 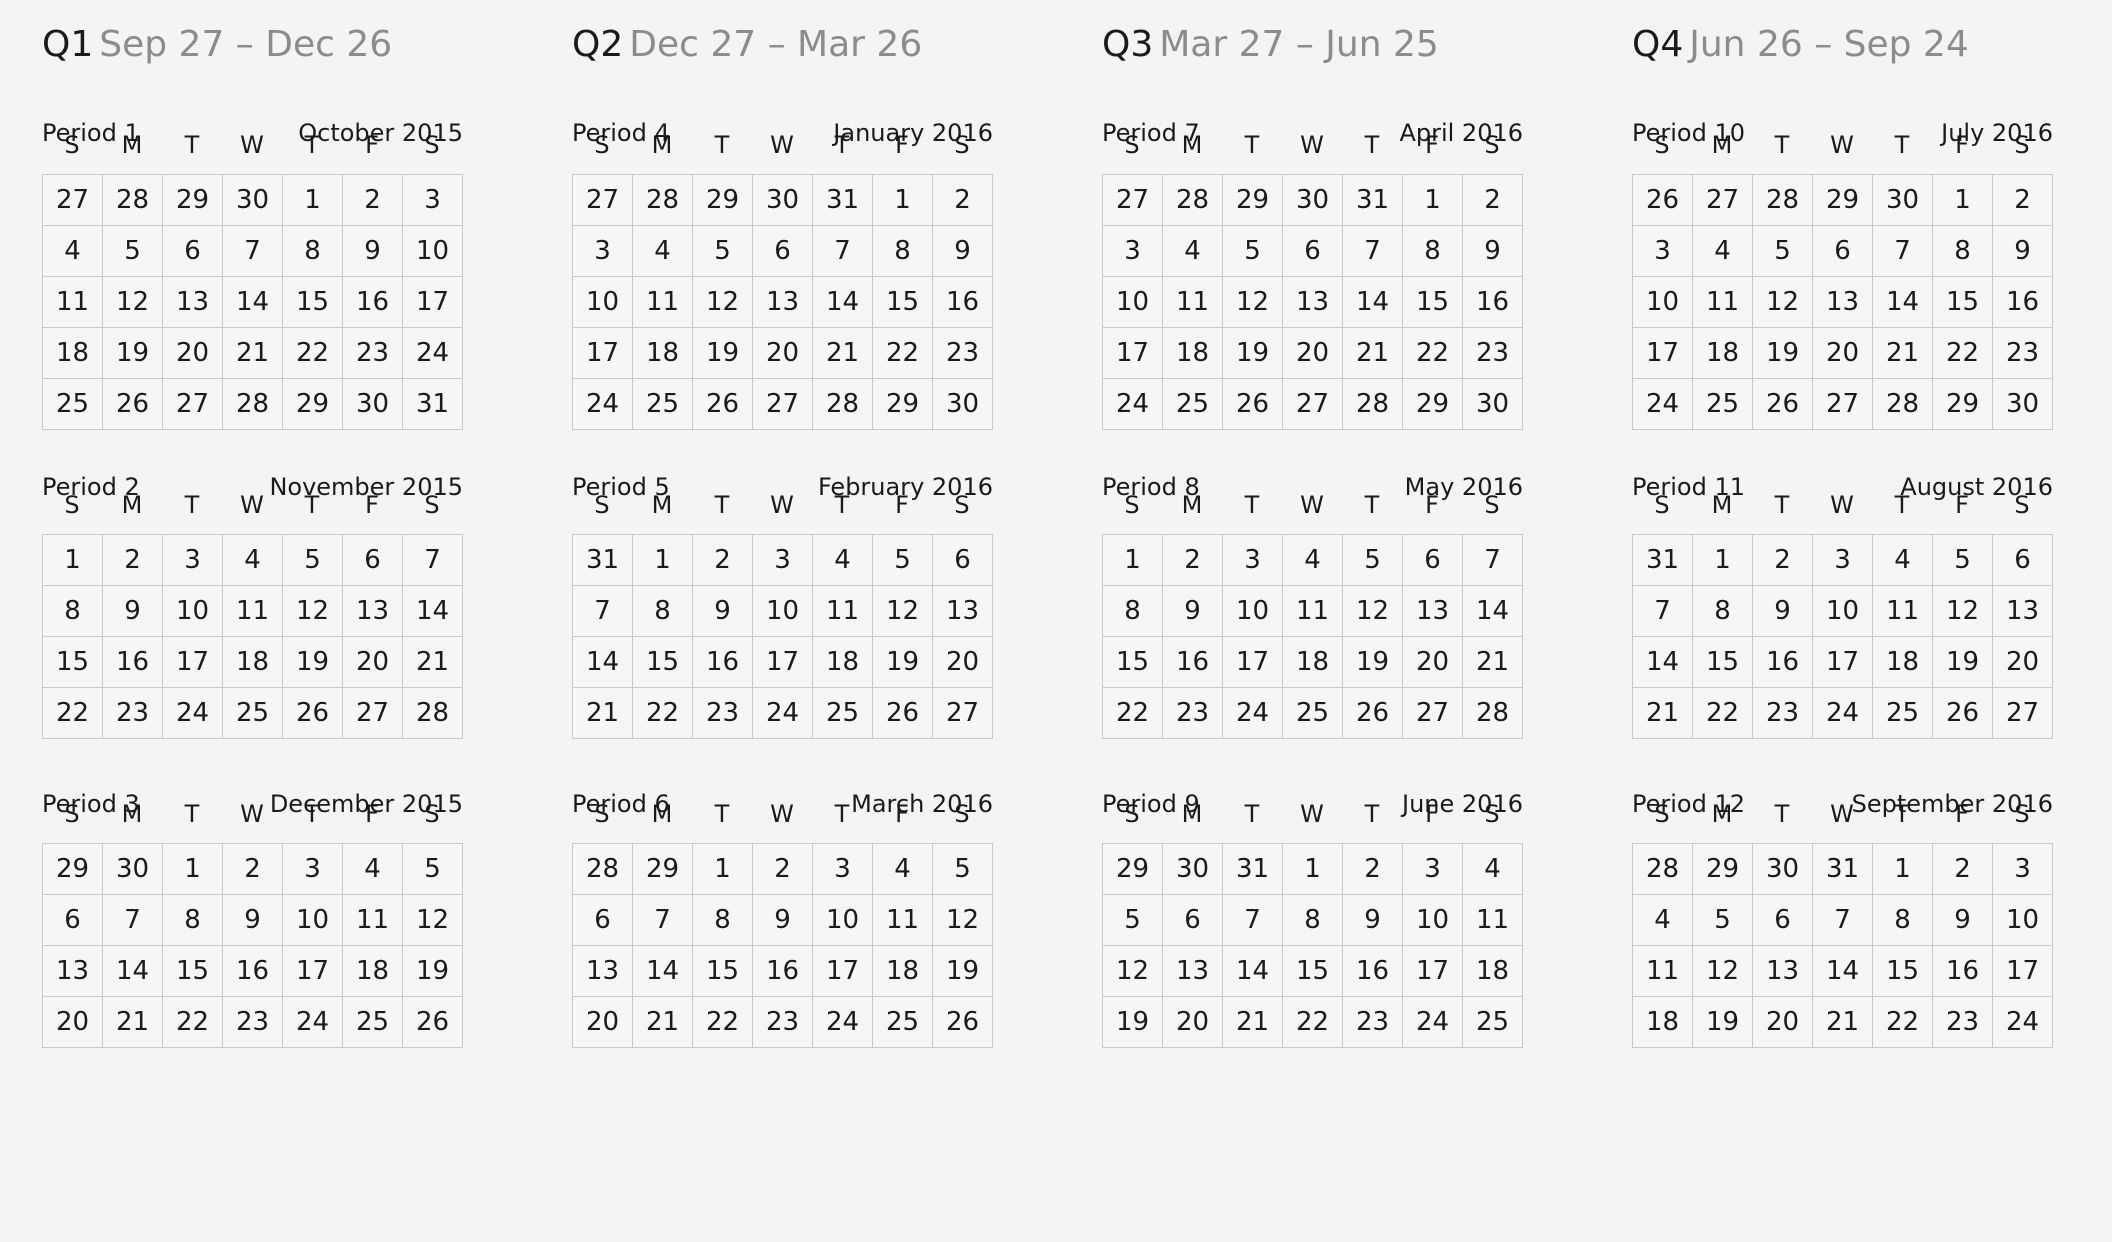 What do you see at coordinates (1663, 560) in the screenshot?
I see `day-cell: 31` at bounding box center [1663, 560].